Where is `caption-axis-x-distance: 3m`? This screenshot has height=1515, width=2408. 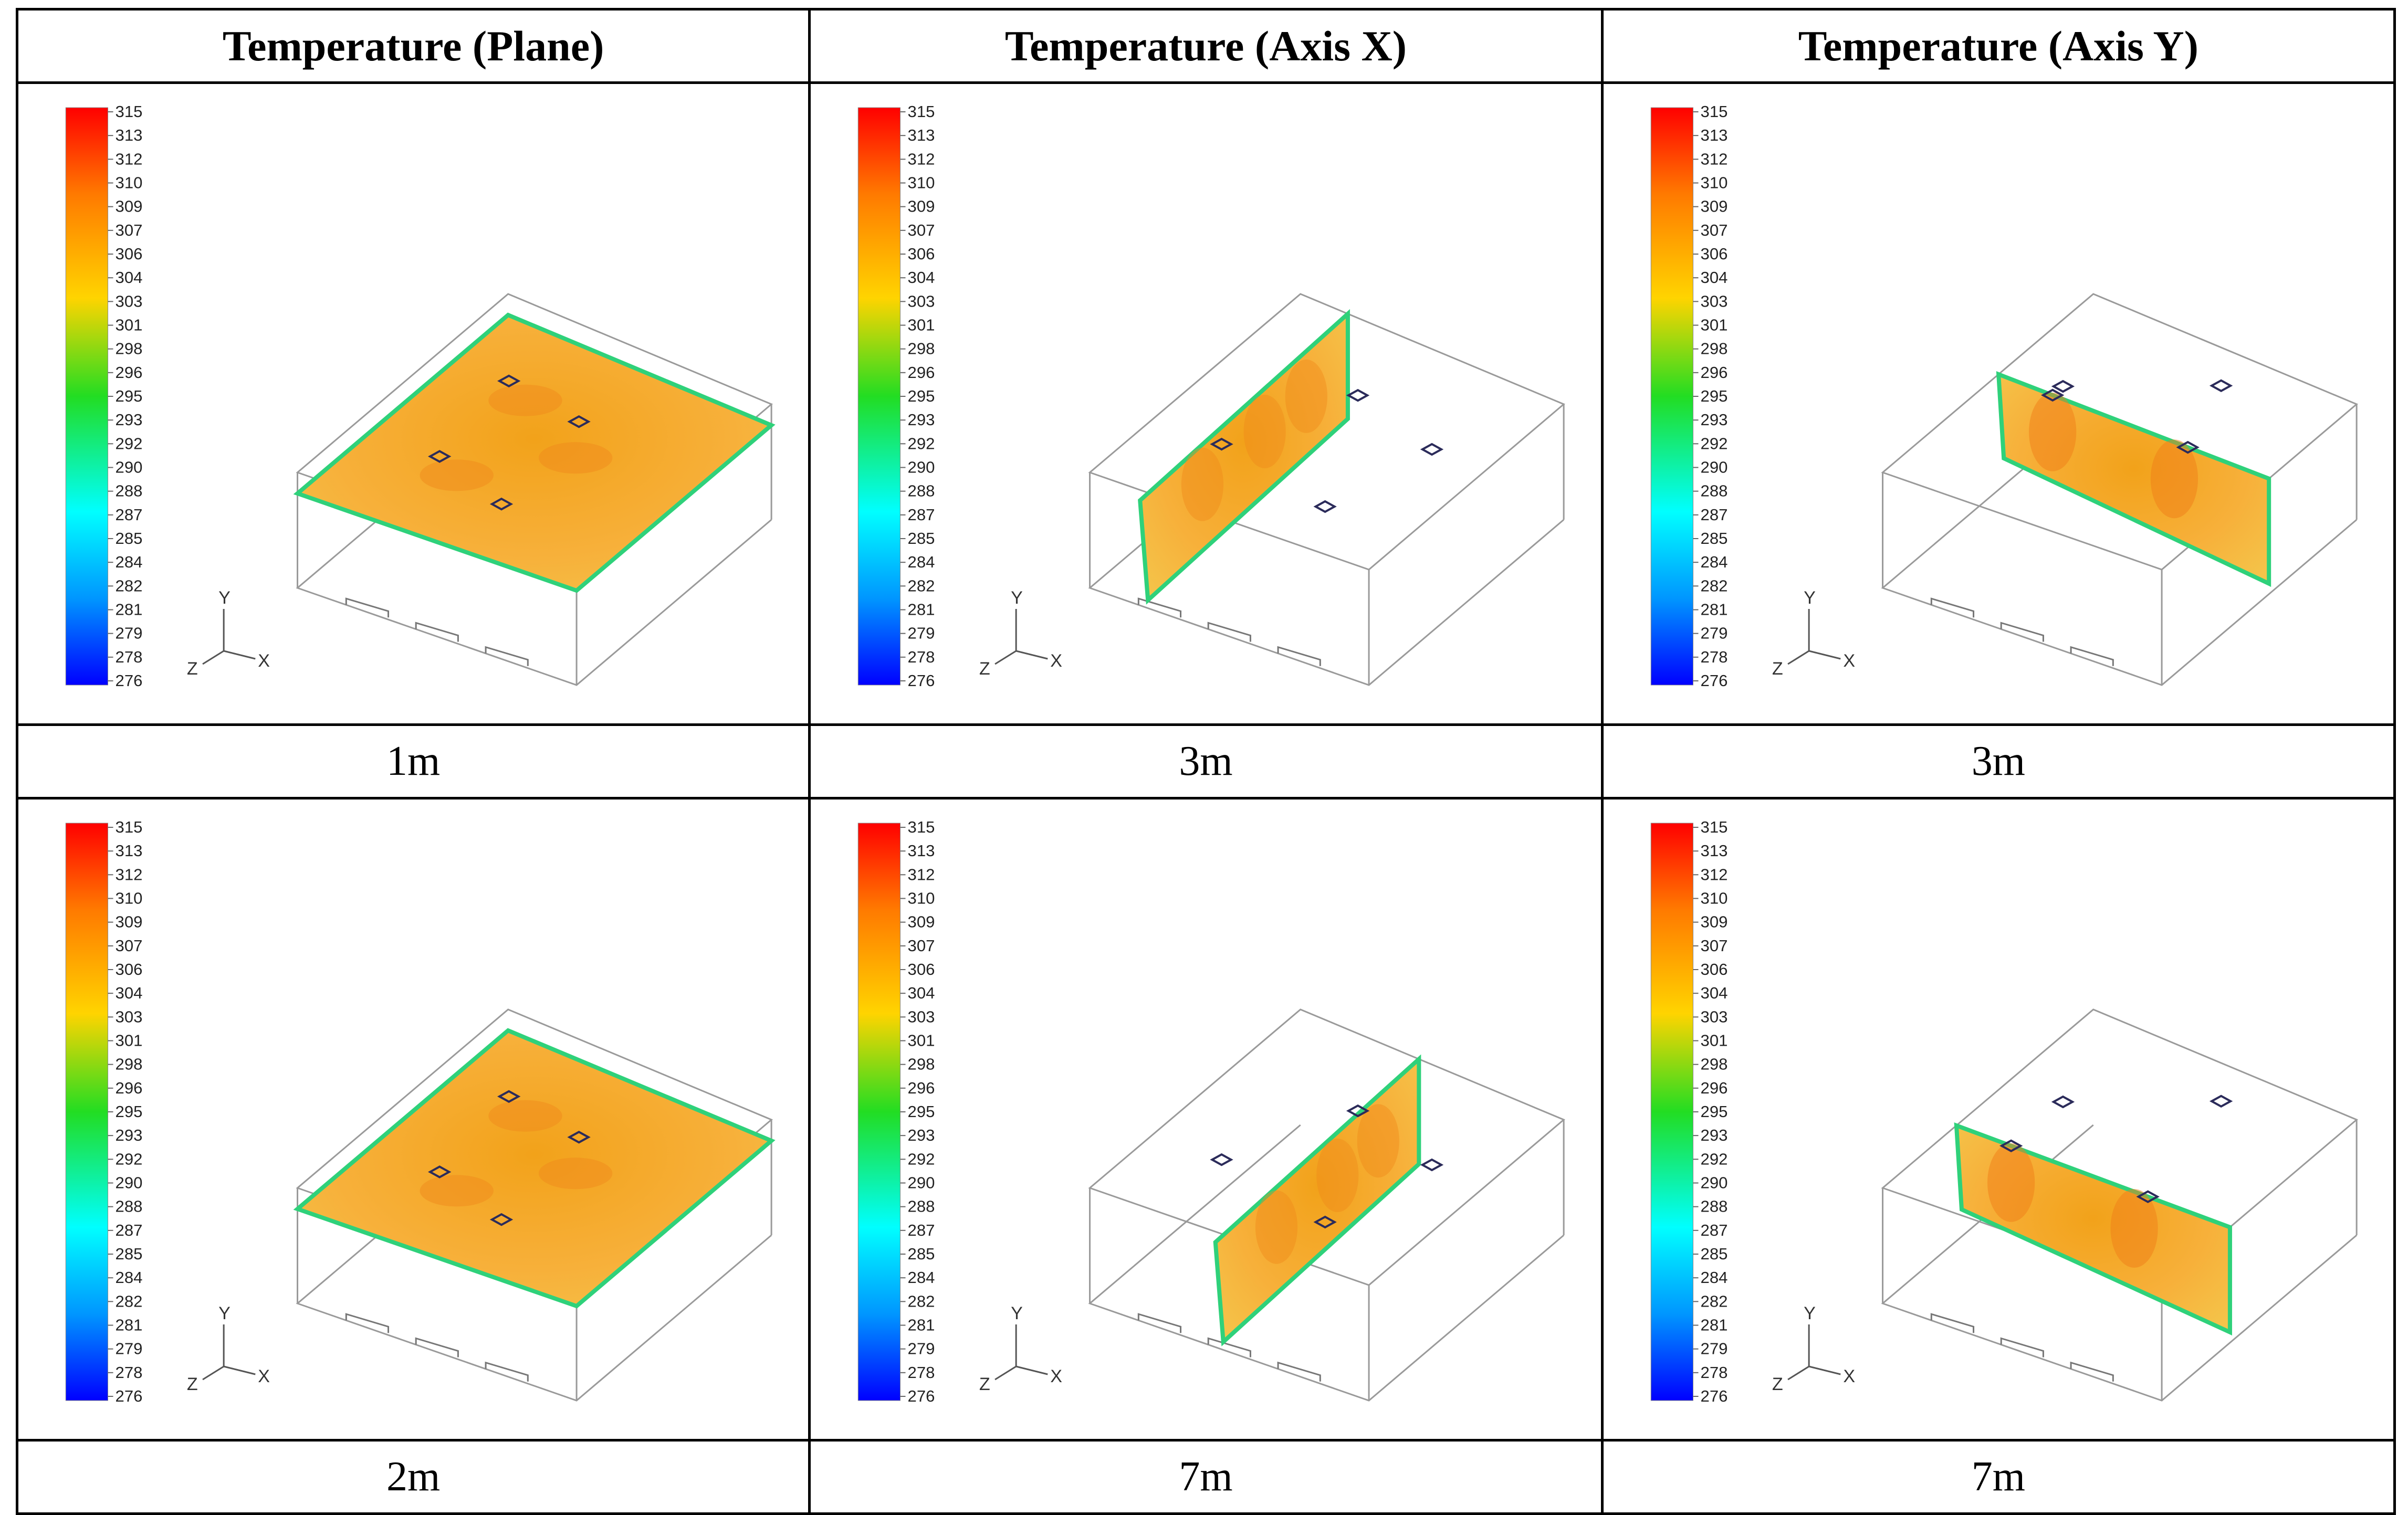 caption-axis-x-distance: 3m is located at coordinates (1206, 761).